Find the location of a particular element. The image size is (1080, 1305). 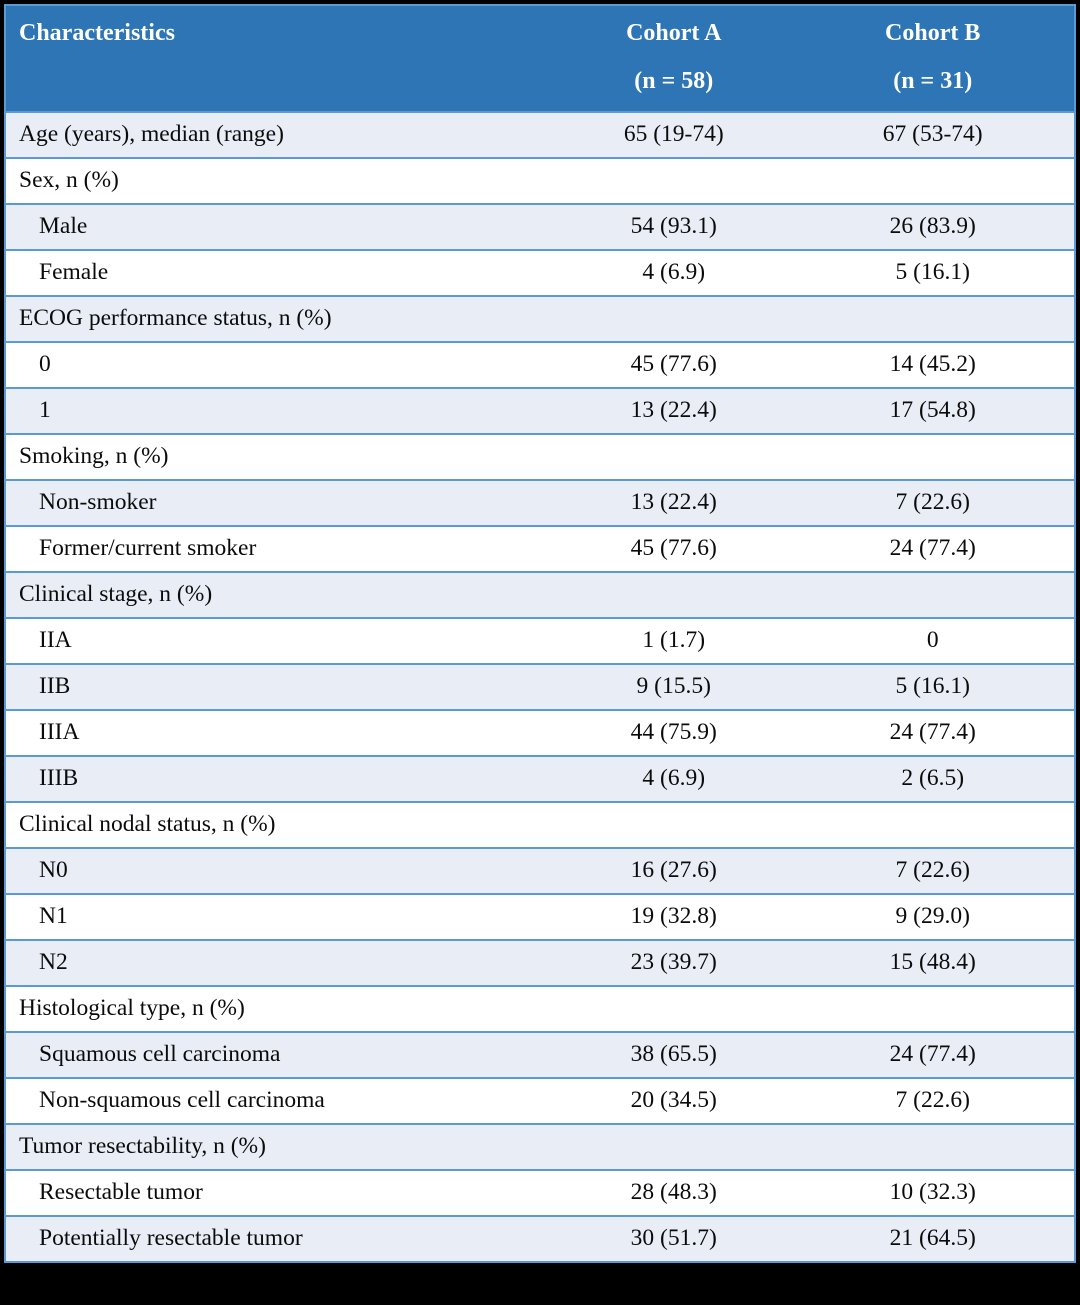

header-cohort-a-title: Cohort A is located at coordinates (674, 33).